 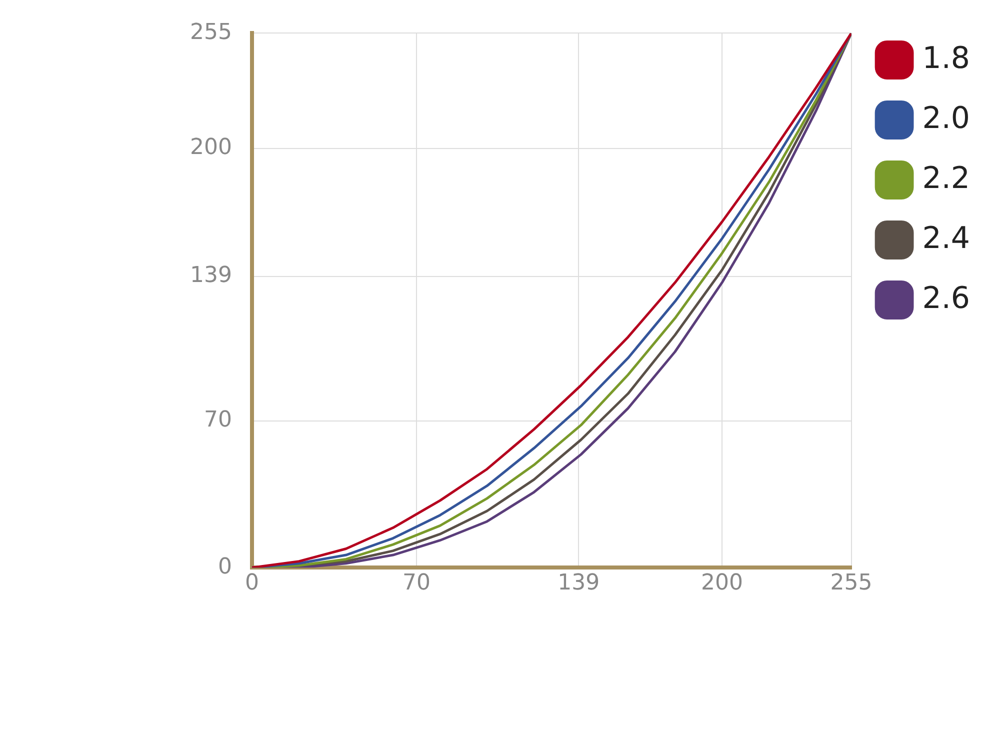 I want to click on legend-label: 2.0, so click(x=946, y=118).